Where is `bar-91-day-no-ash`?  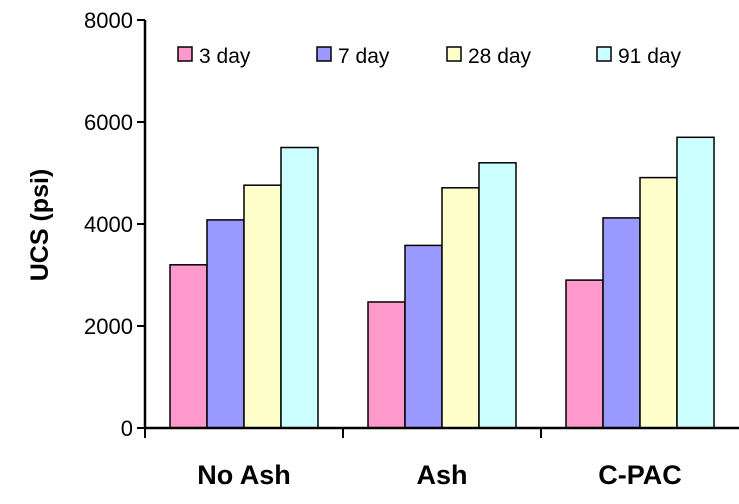 bar-91-day-no-ash is located at coordinates (299, 287).